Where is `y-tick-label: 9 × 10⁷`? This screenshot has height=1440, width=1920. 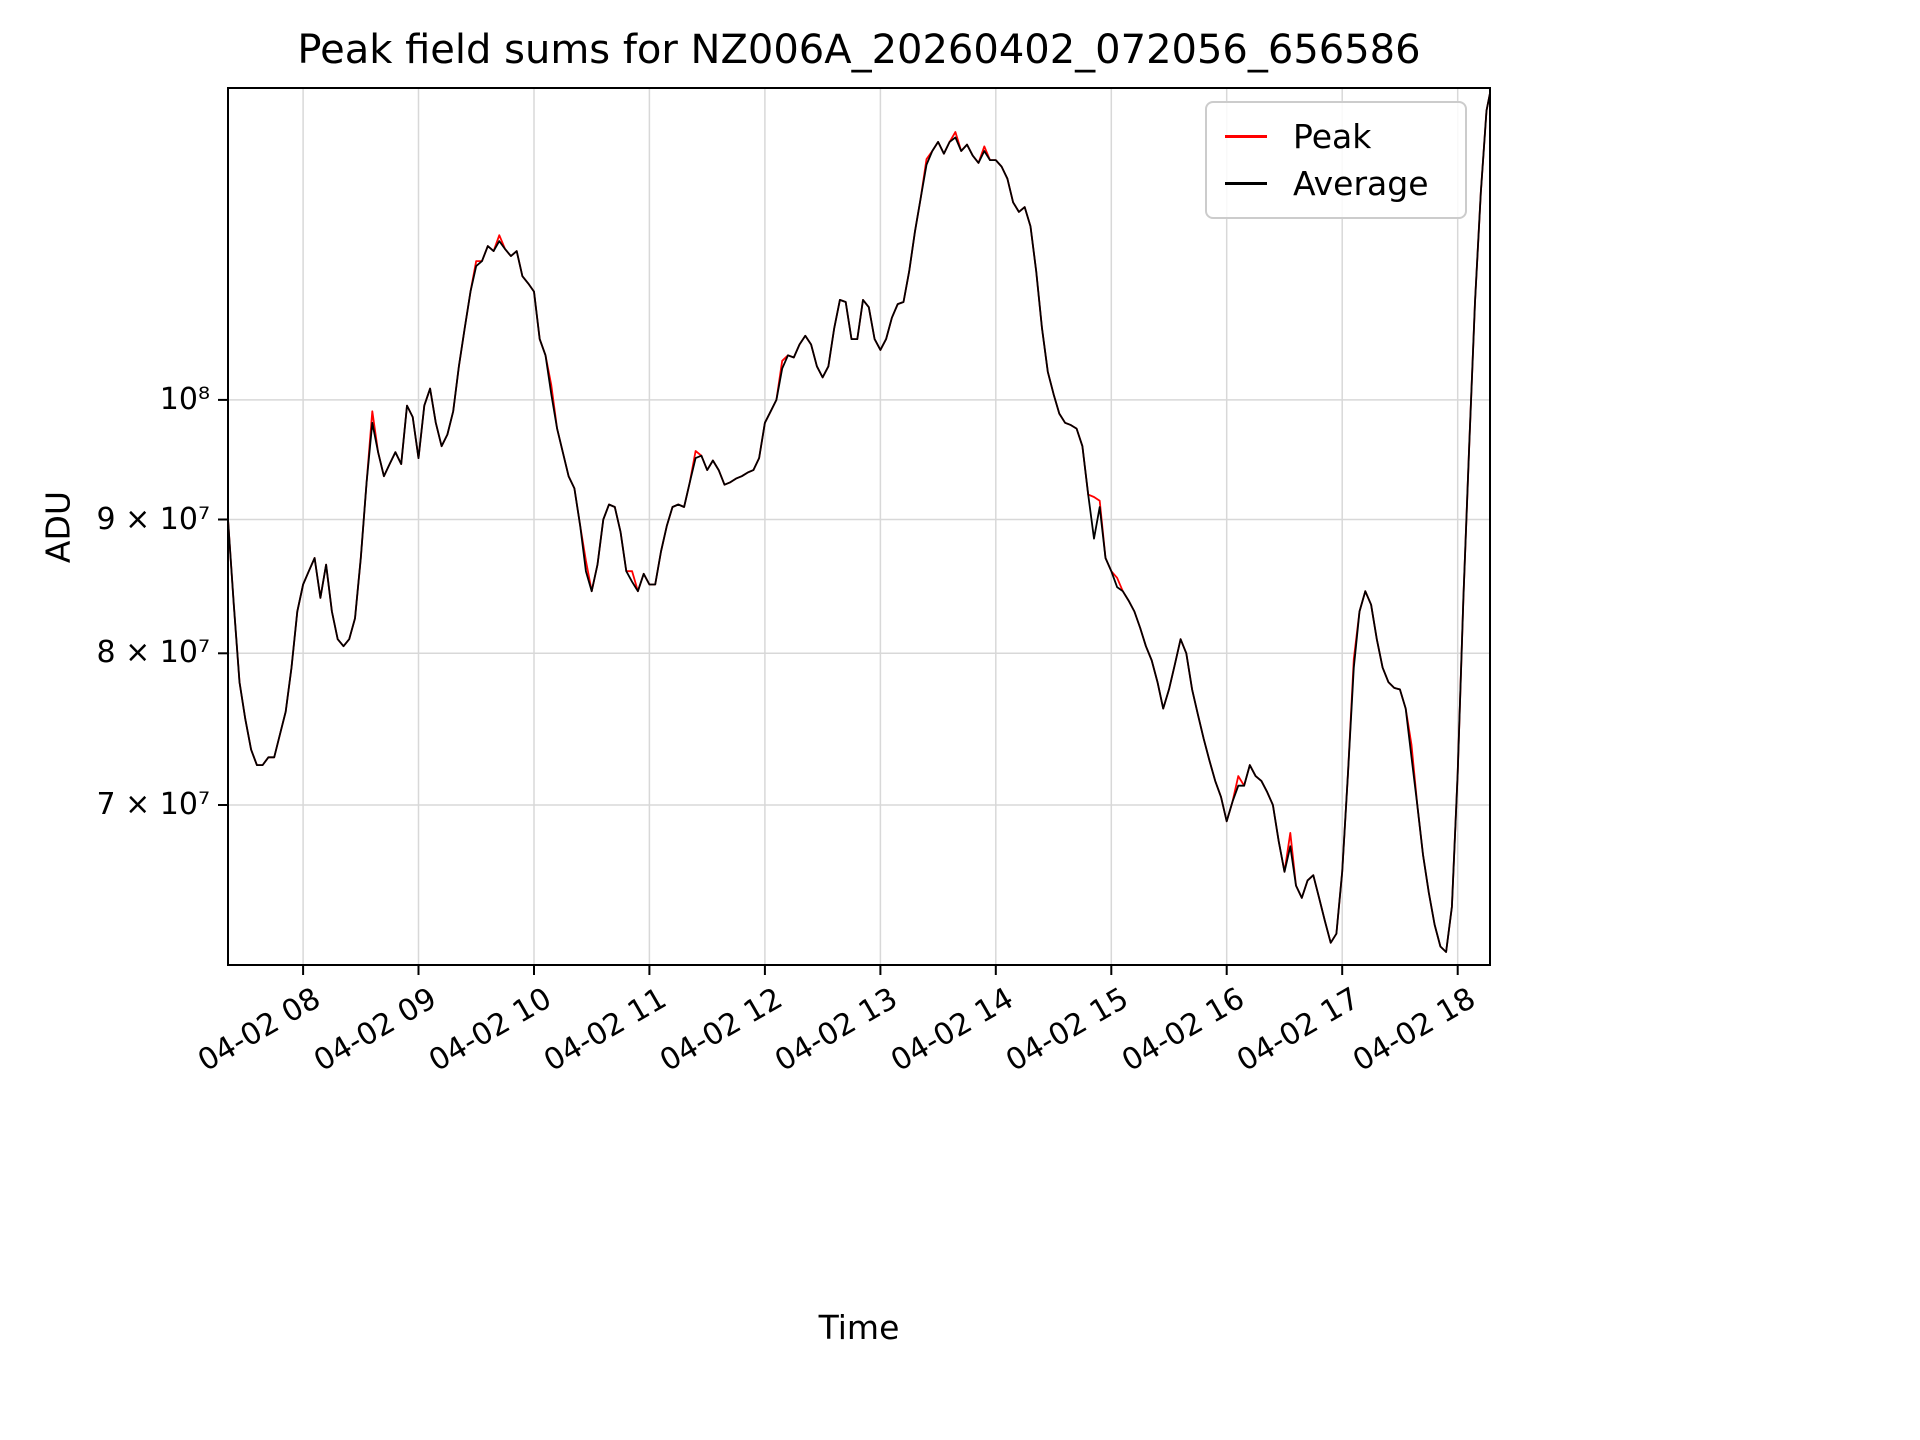
y-tick-label: 9 × 10⁷ is located at coordinates (153, 519).